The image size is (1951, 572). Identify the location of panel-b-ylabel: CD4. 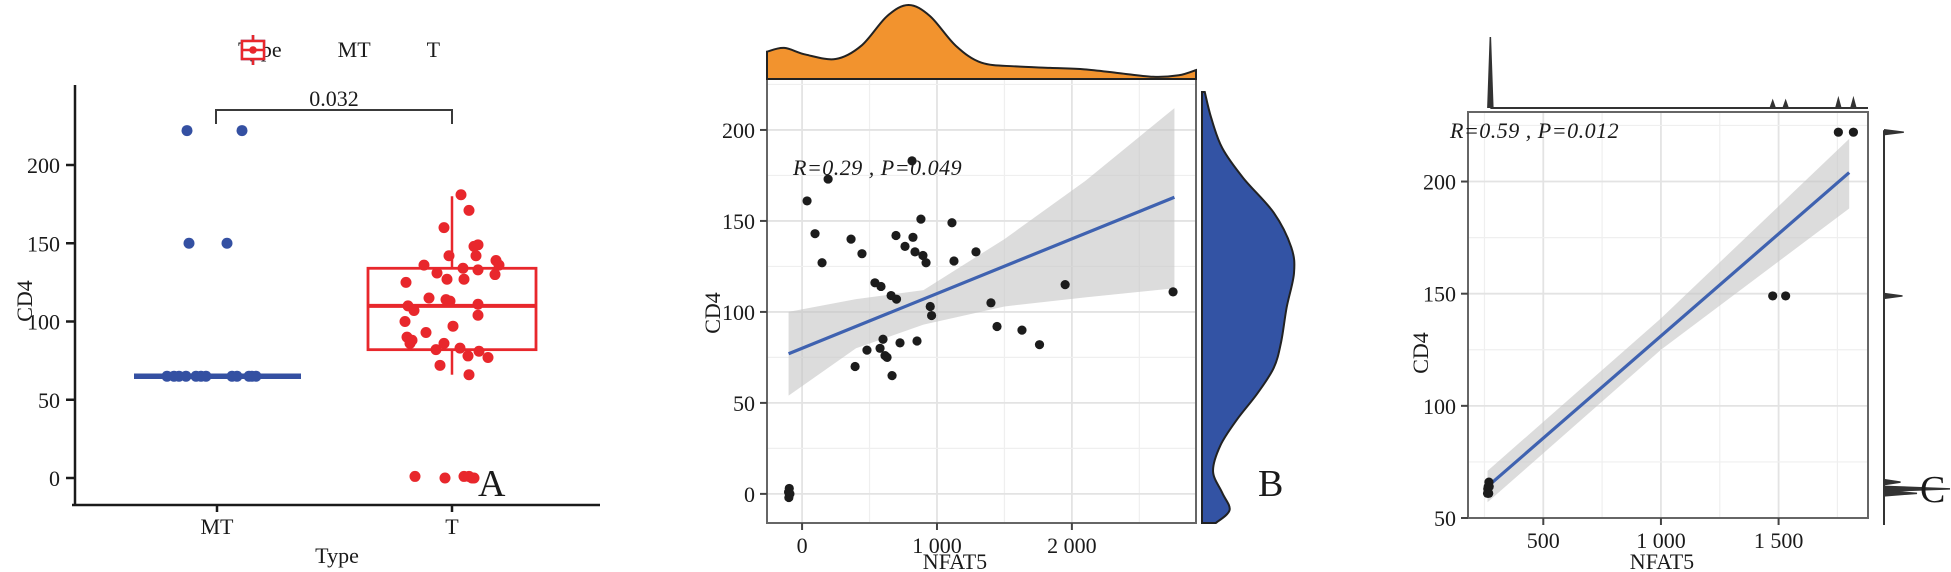
(712, 313).